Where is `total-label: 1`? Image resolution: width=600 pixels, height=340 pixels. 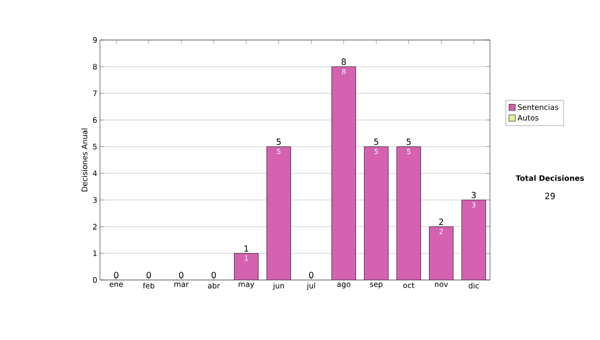 total-label: 1 is located at coordinates (246, 248).